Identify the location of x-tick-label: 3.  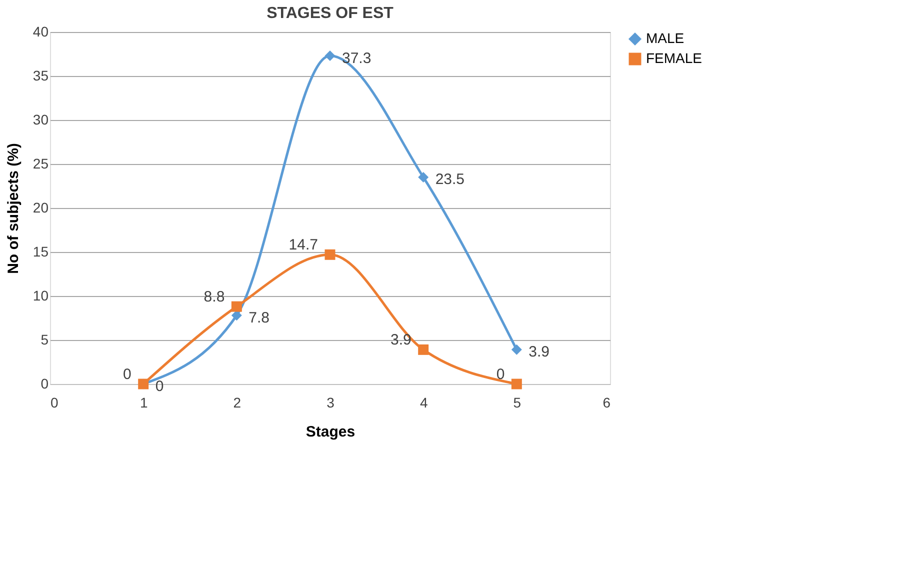
(330, 402).